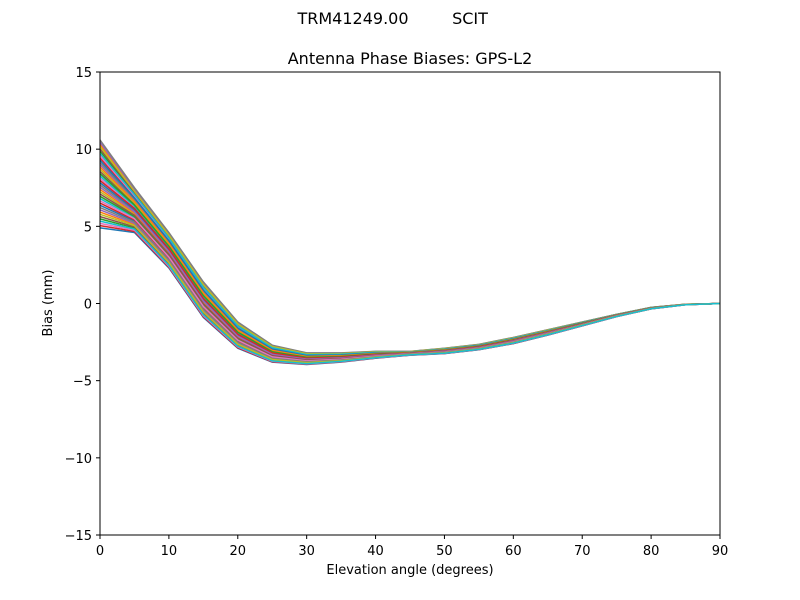 This screenshot has width=800, height=600. I want to click on x-tick-label: 0, so click(100, 551).